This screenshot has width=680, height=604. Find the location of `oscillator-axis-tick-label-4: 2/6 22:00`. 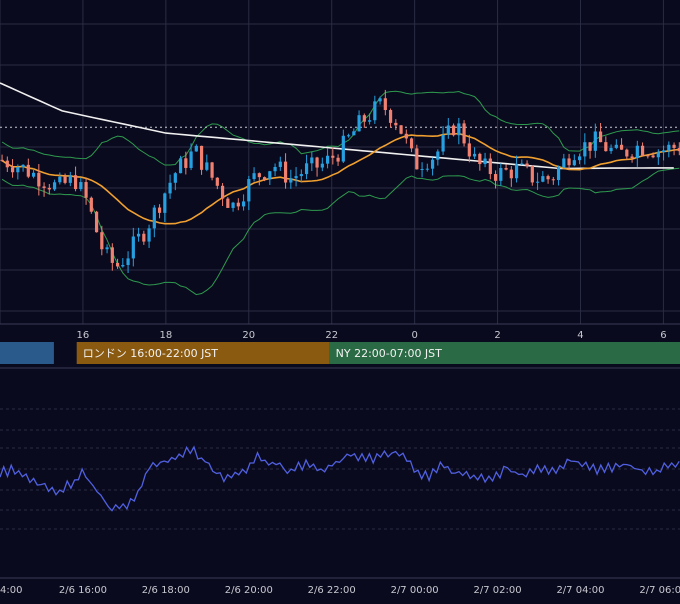

oscillator-axis-tick-label-4: 2/6 22:00 is located at coordinates (332, 590).